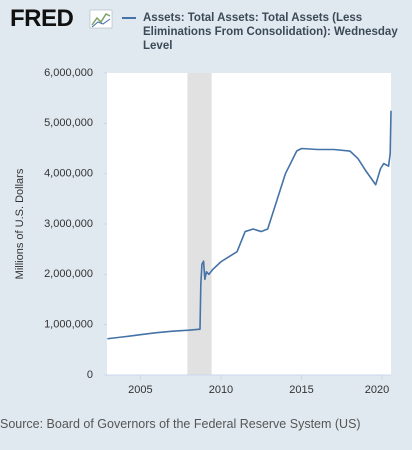 The width and height of the screenshot is (412, 450). Describe the element at coordinates (301, 390) in the screenshot. I see `x-tick-label: 2015` at that location.